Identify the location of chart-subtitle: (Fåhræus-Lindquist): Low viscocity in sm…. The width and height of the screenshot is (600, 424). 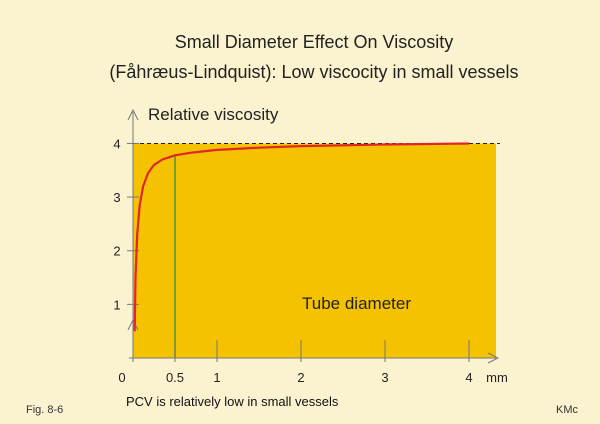
(314, 72).